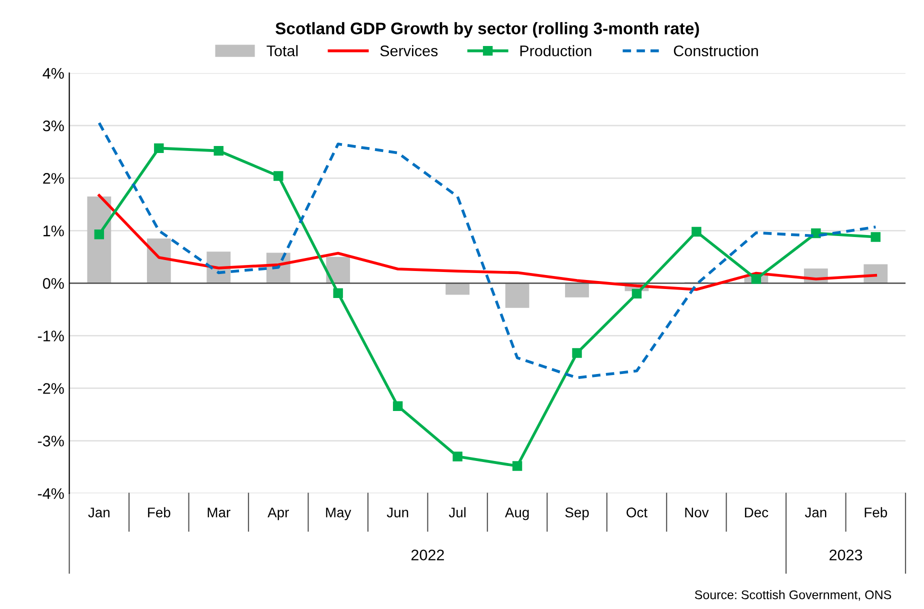 The image size is (924, 609). What do you see at coordinates (516, 514) in the screenshot?
I see `x-tick-label: Aug` at bounding box center [516, 514].